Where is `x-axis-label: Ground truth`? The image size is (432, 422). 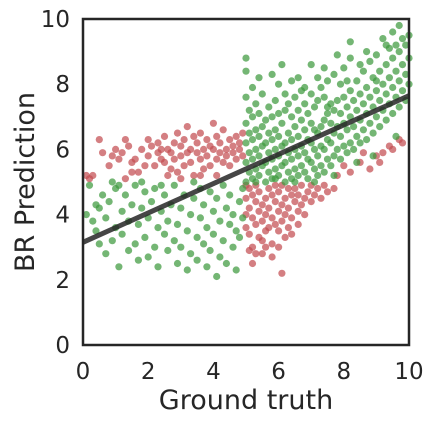 x-axis-label: Ground truth is located at coordinates (246, 400).